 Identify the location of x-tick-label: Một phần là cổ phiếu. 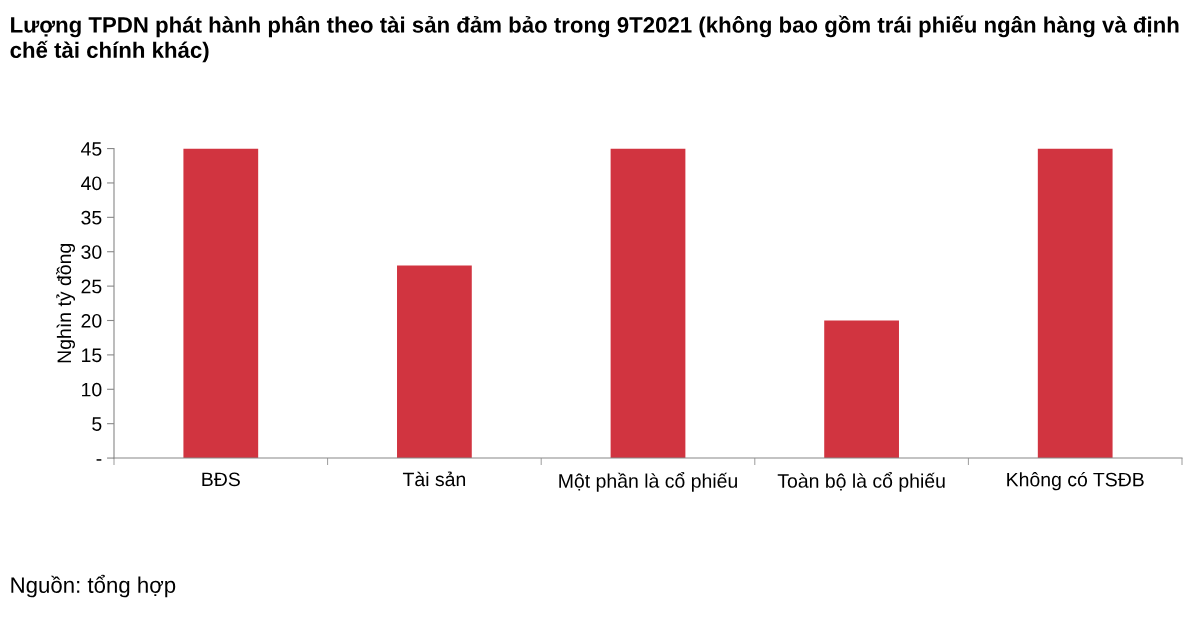
(648, 481).